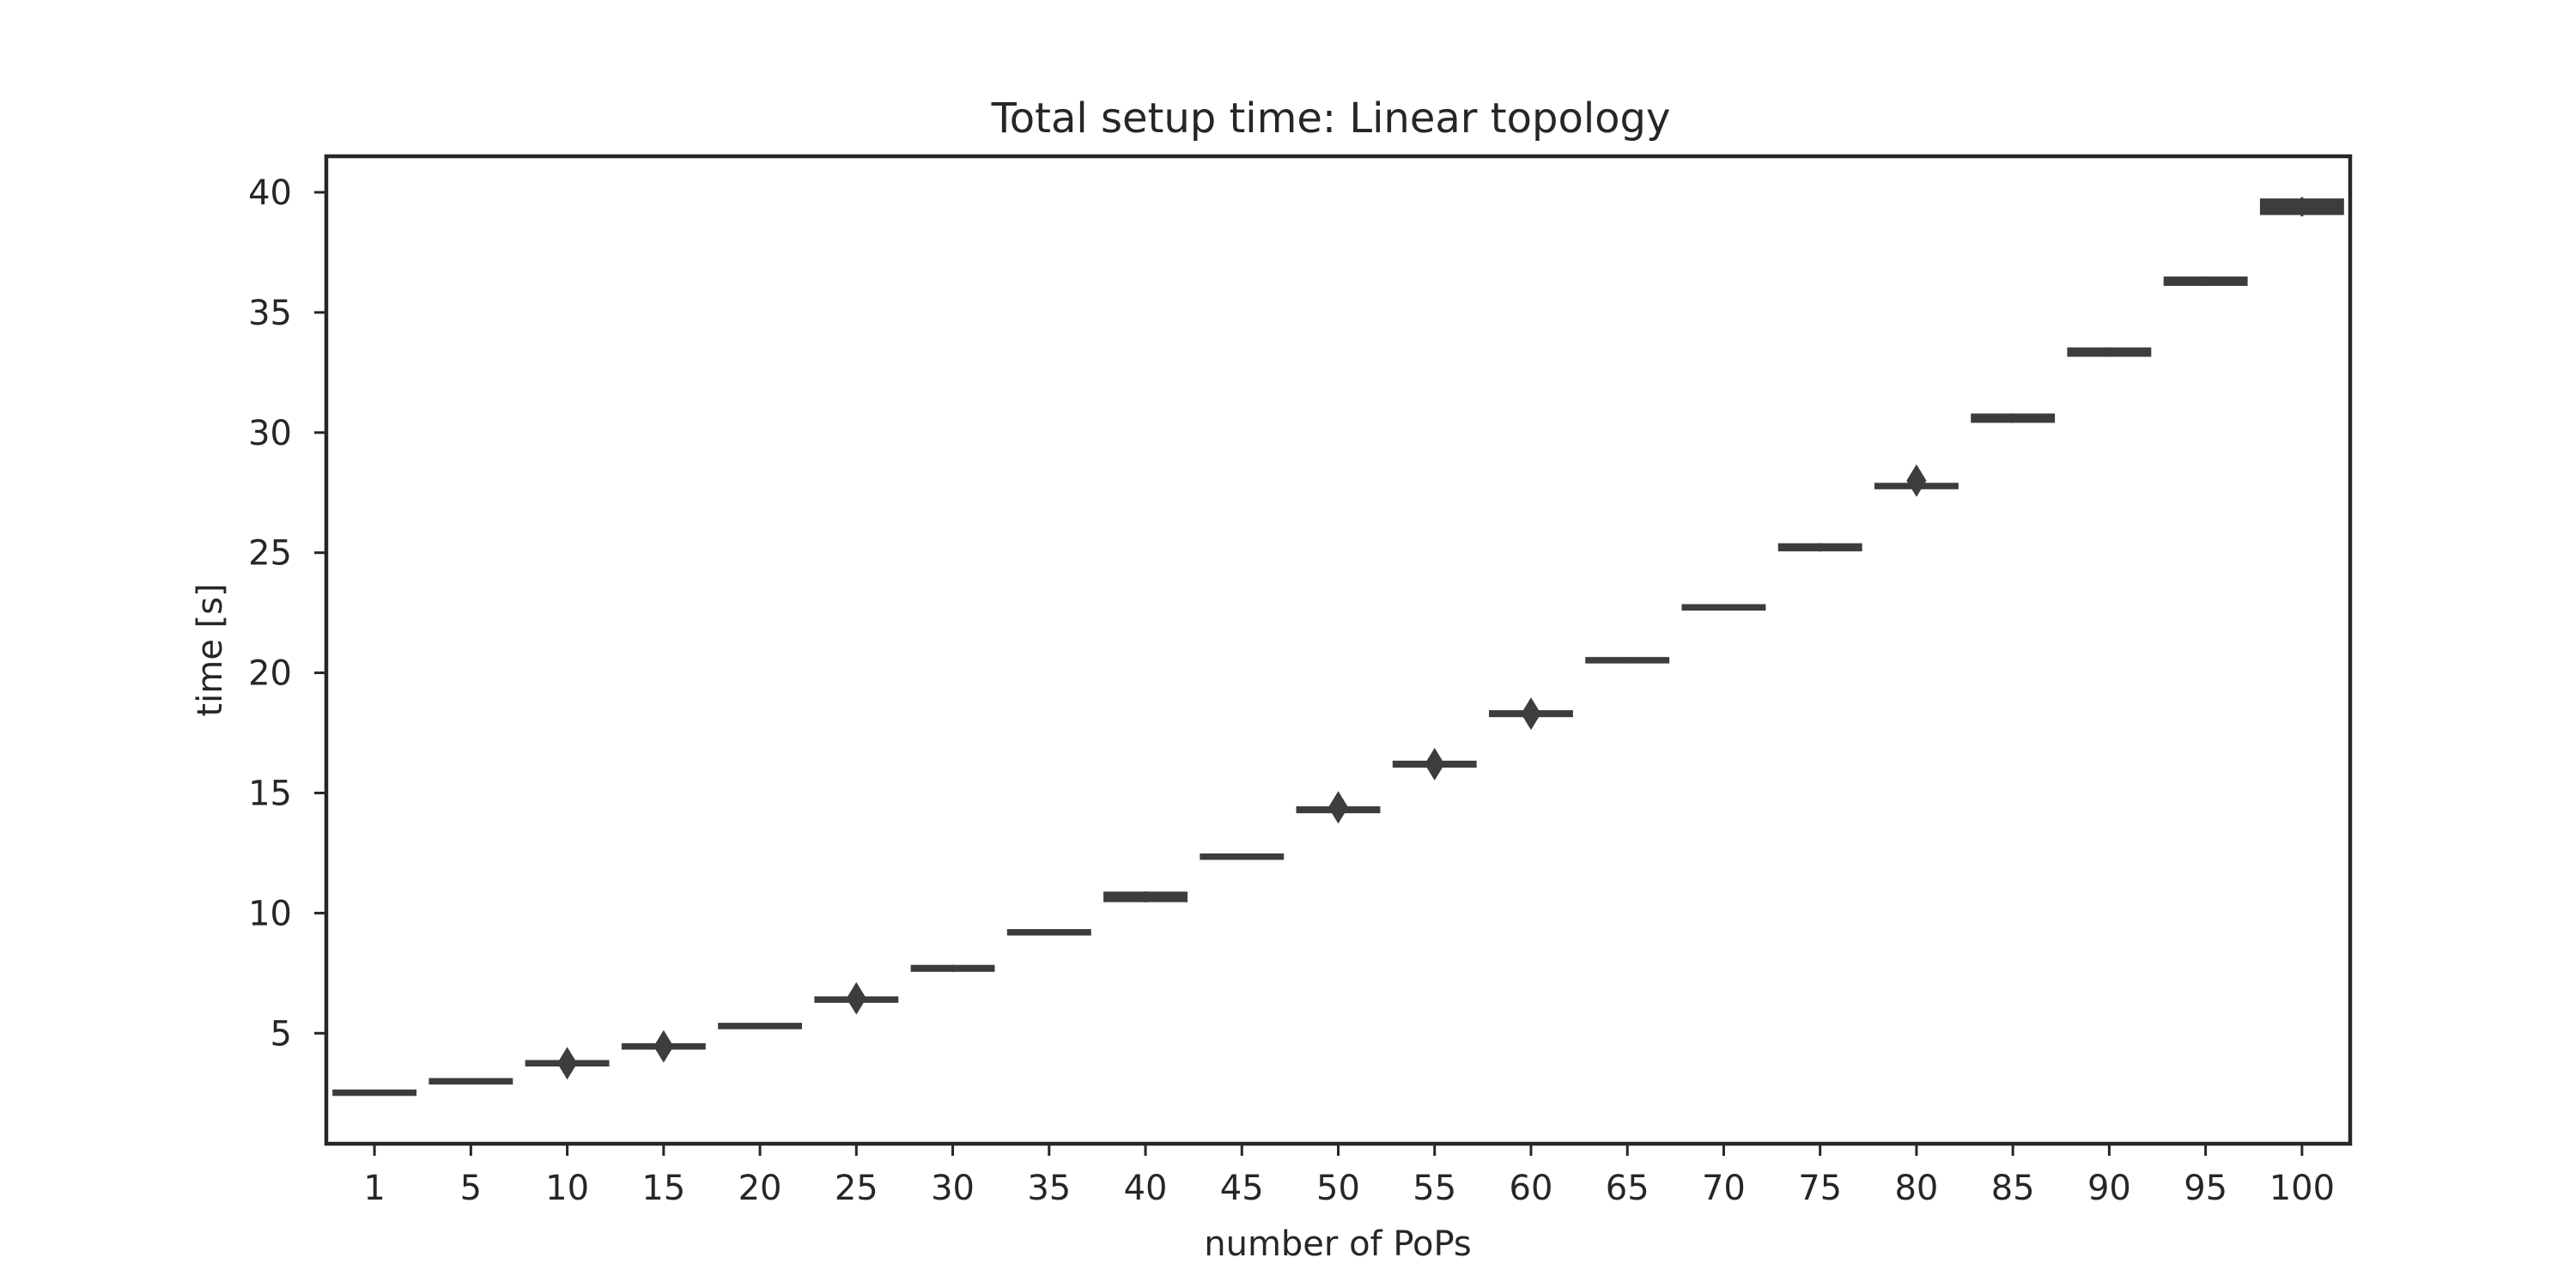 This screenshot has width=2576, height=1288. What do you see at coordinates (1242, 1188) in the screenshot?
I see `x-tick-label: 45` at bounding box center [1242, 1188].